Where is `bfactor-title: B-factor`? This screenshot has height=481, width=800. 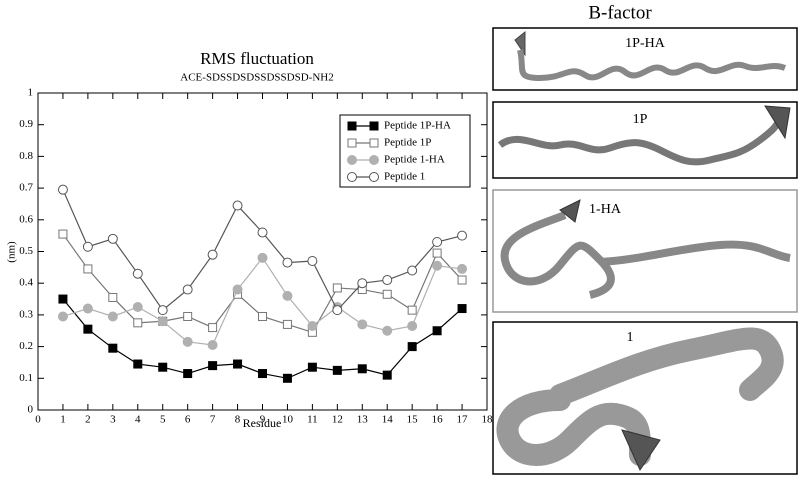
bfactor-title: B-factor is located at coordinates (620, 12).